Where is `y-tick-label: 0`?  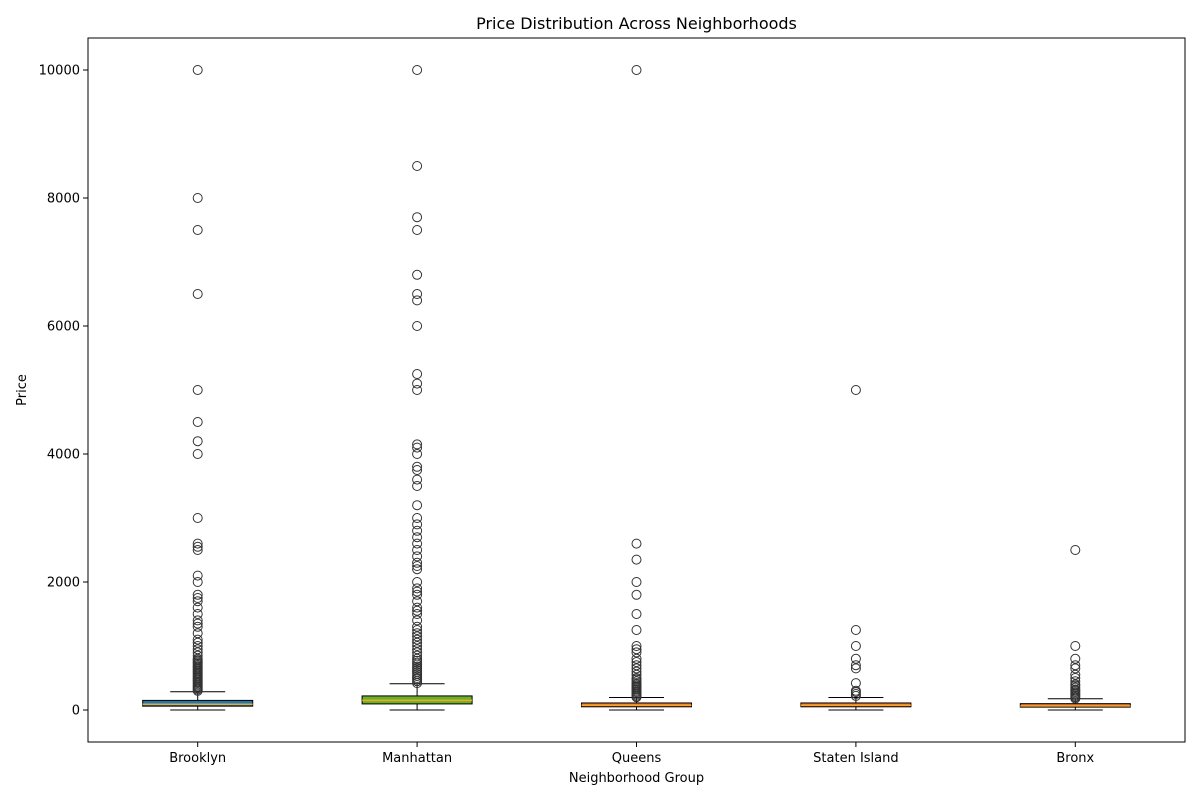
y-tick-label: 0 is located at coordinates (76, 711).